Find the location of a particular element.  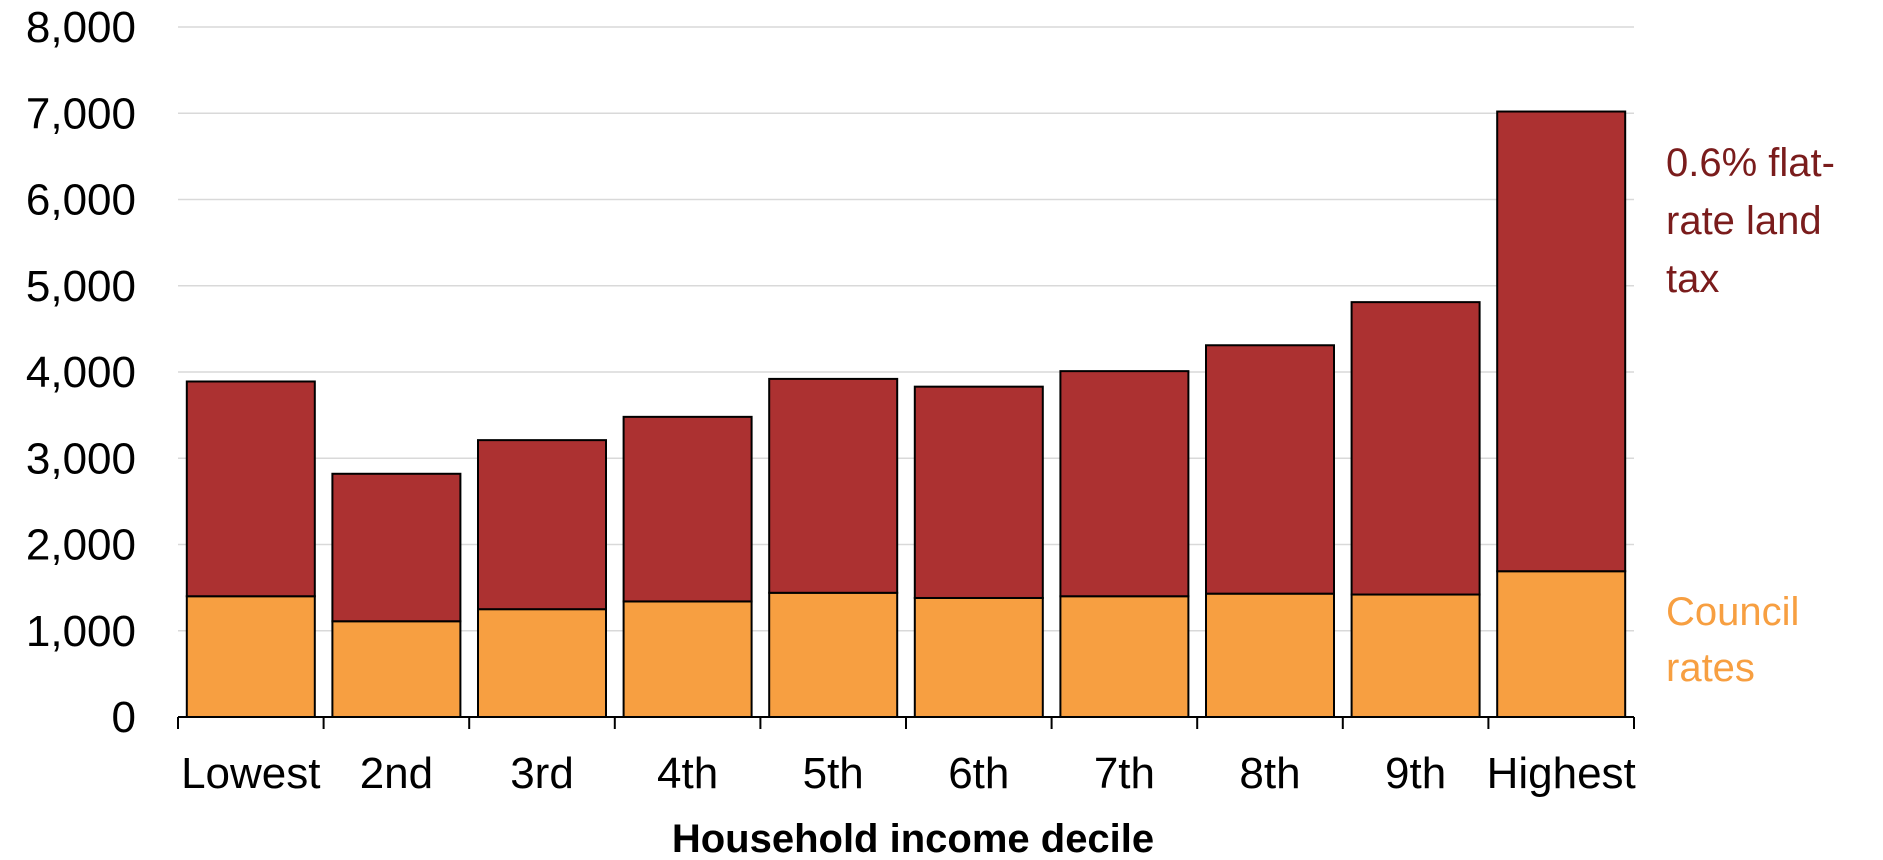

x-tick-label: 7th is located at coordinates (1124, 773).